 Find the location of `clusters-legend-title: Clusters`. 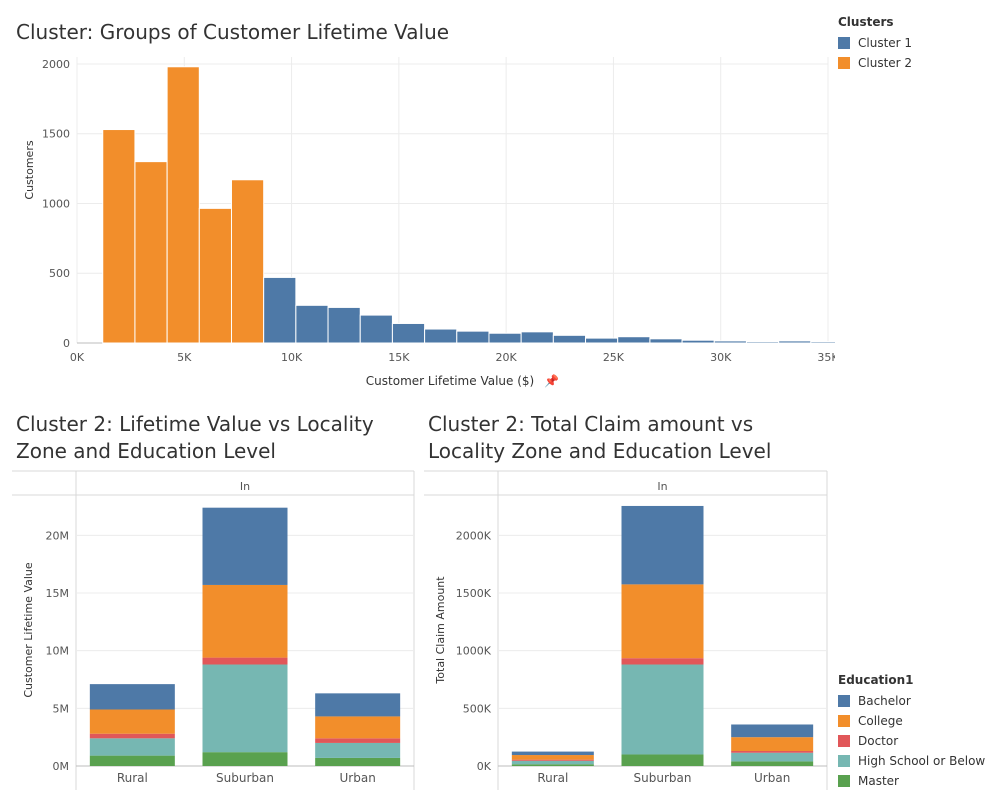

clusters-legend-title: Clusters is located at coordinates (866, 22).